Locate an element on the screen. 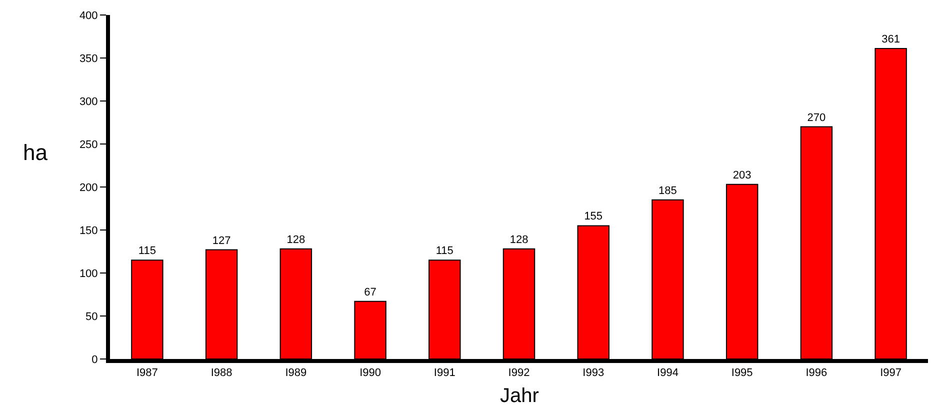 The image size is (933, 419). data-label: 270 is located at coordinates (816, 118).